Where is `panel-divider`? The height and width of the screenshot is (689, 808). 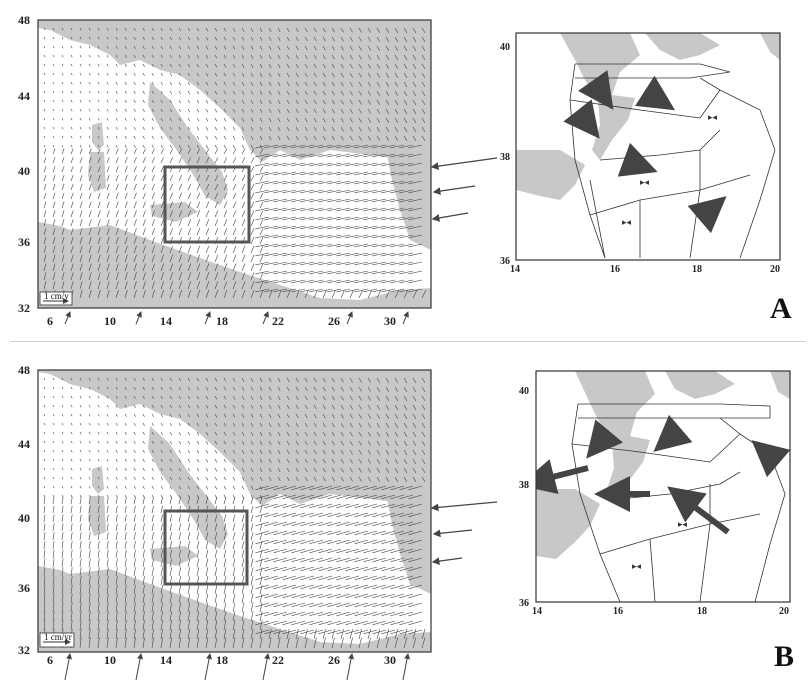
panel-divider is located at coordinates (408, 341).